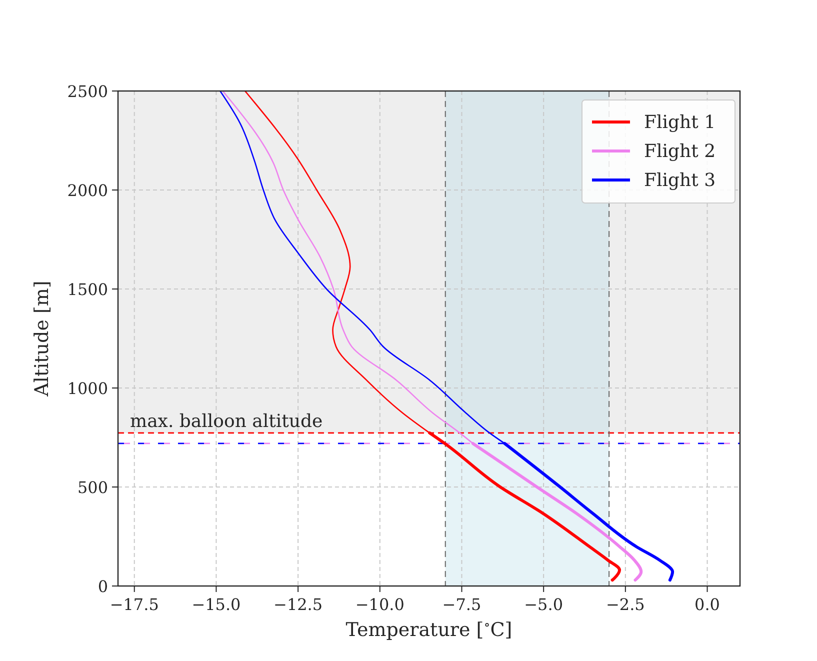  I want to click on y-tick-label: 2500, so click(87, 91).